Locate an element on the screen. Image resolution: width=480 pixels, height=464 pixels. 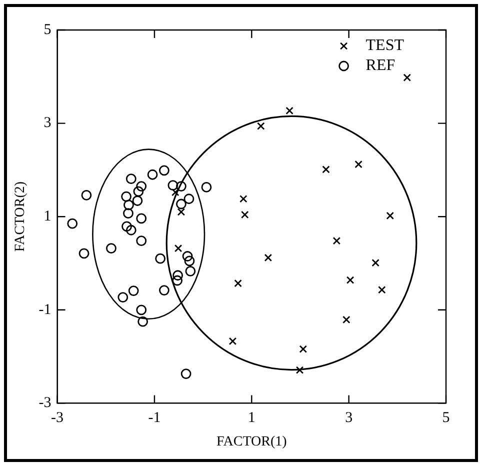
x-tick-label: 1 is located at coordinates (252, 418).